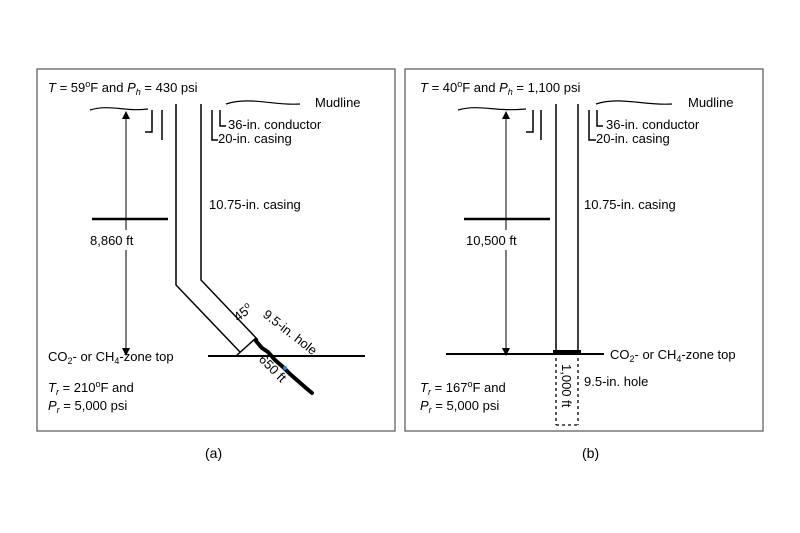  What do you see at coordinates (459, 406) in the screenshot?
I see `panel-b-reservoir-pressure: Pr = 5,000 psi` at bounding box center [459, 406].